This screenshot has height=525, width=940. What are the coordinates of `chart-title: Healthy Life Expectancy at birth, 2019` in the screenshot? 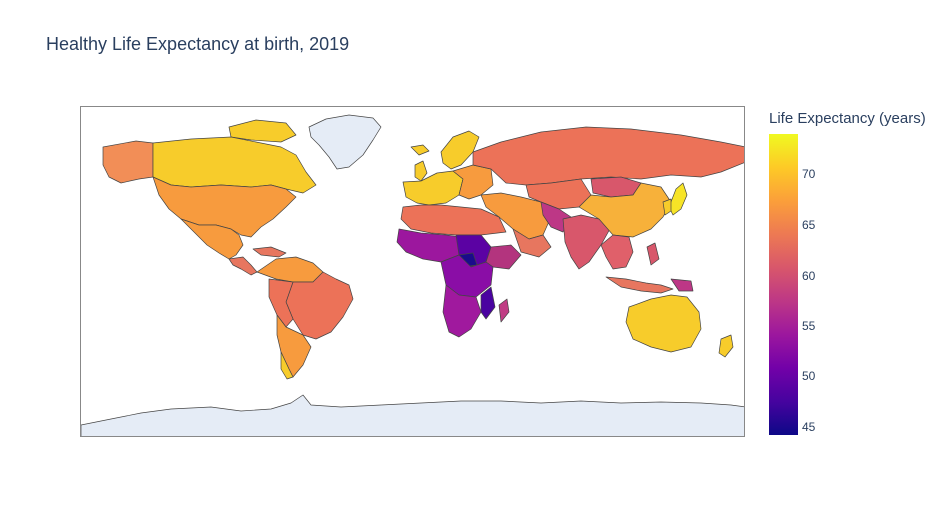 It's located at (198, 44).